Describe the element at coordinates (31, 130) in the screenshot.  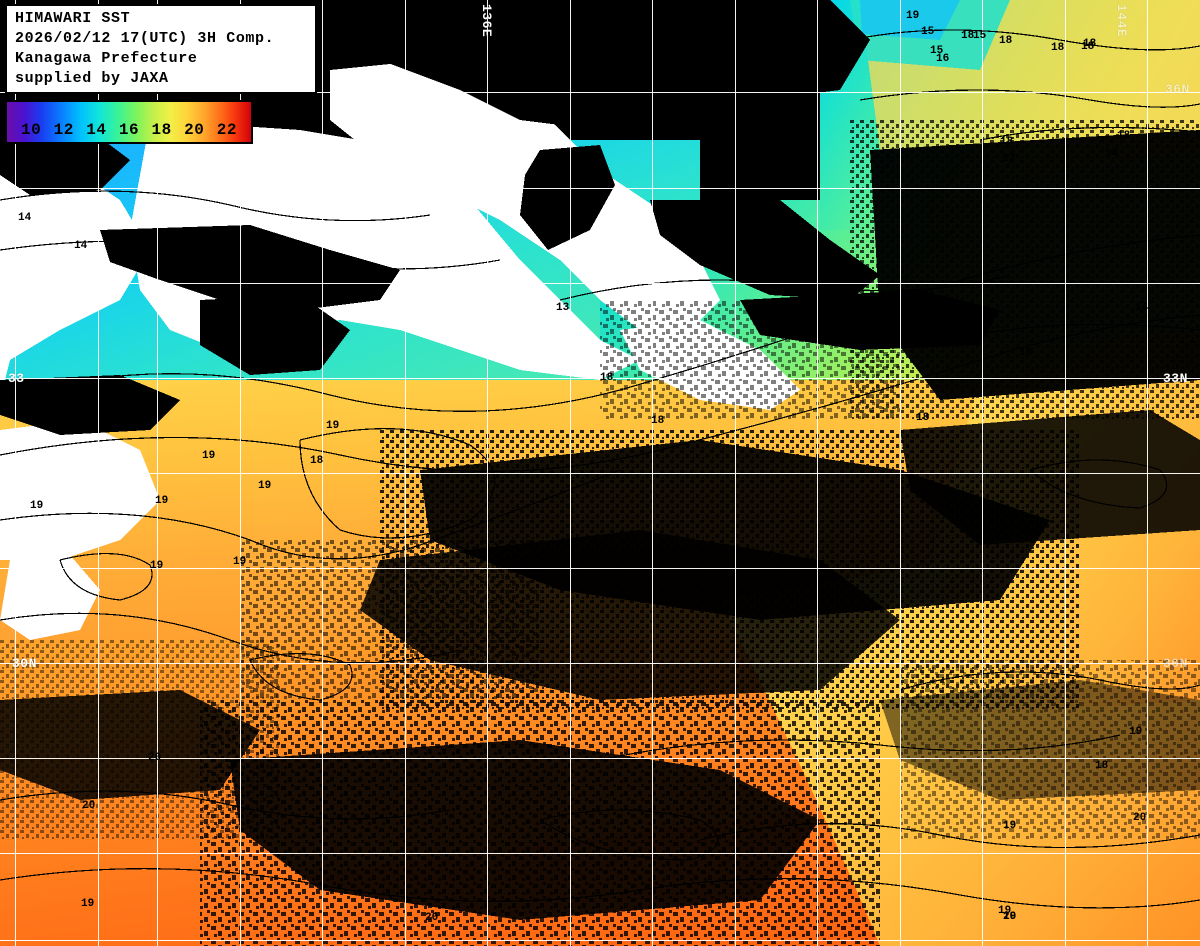
I see `colorbar-tick-10: 10` at that location.